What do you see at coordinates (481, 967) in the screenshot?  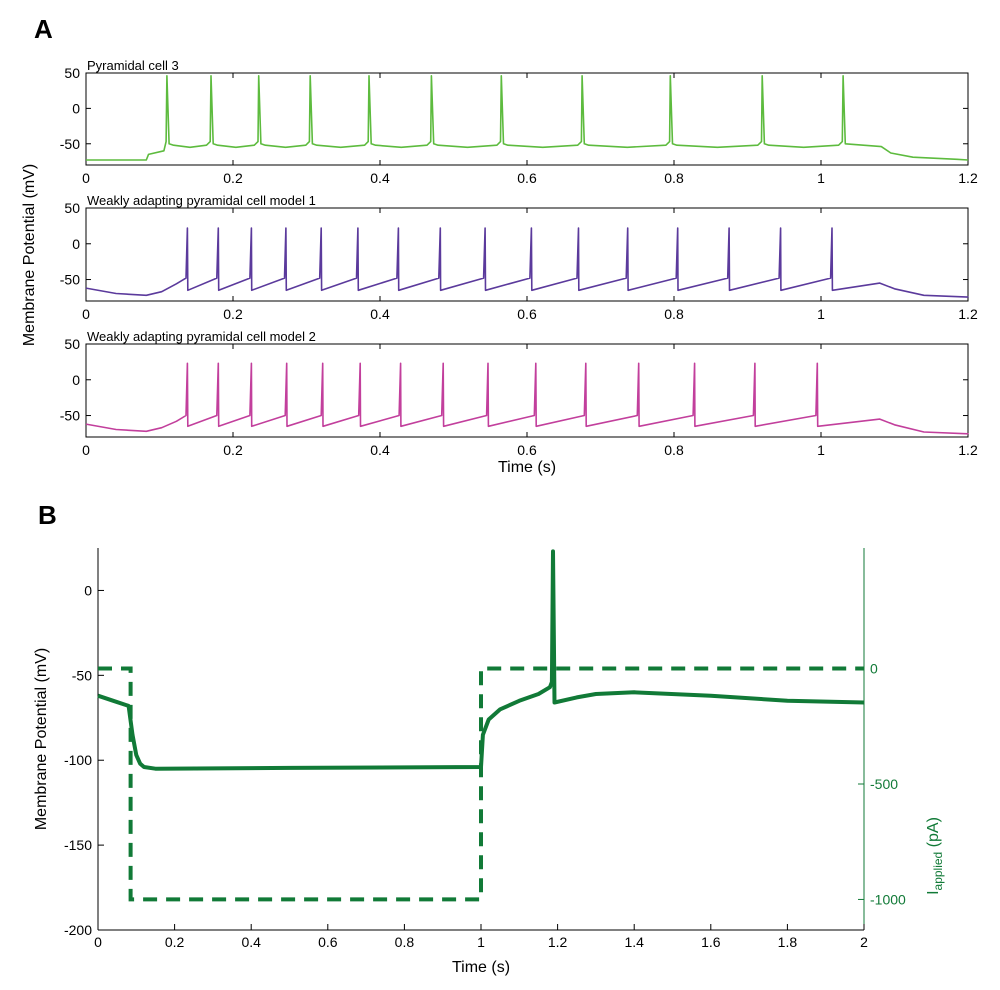 I see `panel-b-xlabel: Time (s)` at bounding box center [481, 967].